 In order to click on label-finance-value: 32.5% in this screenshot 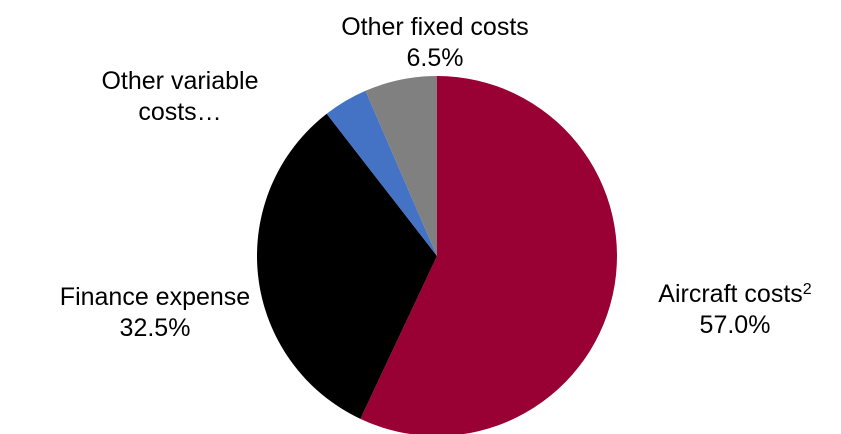, I will do `click(155, 328)`.